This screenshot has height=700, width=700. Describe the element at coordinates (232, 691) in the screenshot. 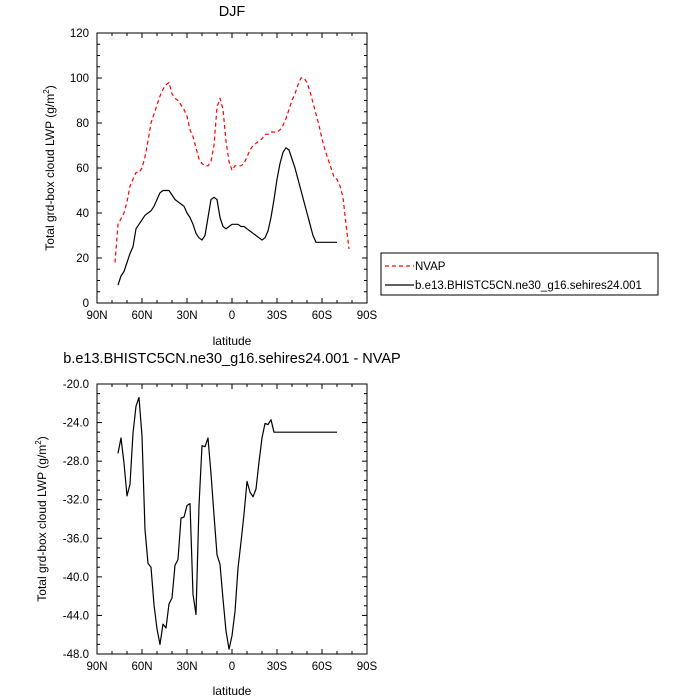

I see `bottom-chart-xlabel: latitude` at that location.